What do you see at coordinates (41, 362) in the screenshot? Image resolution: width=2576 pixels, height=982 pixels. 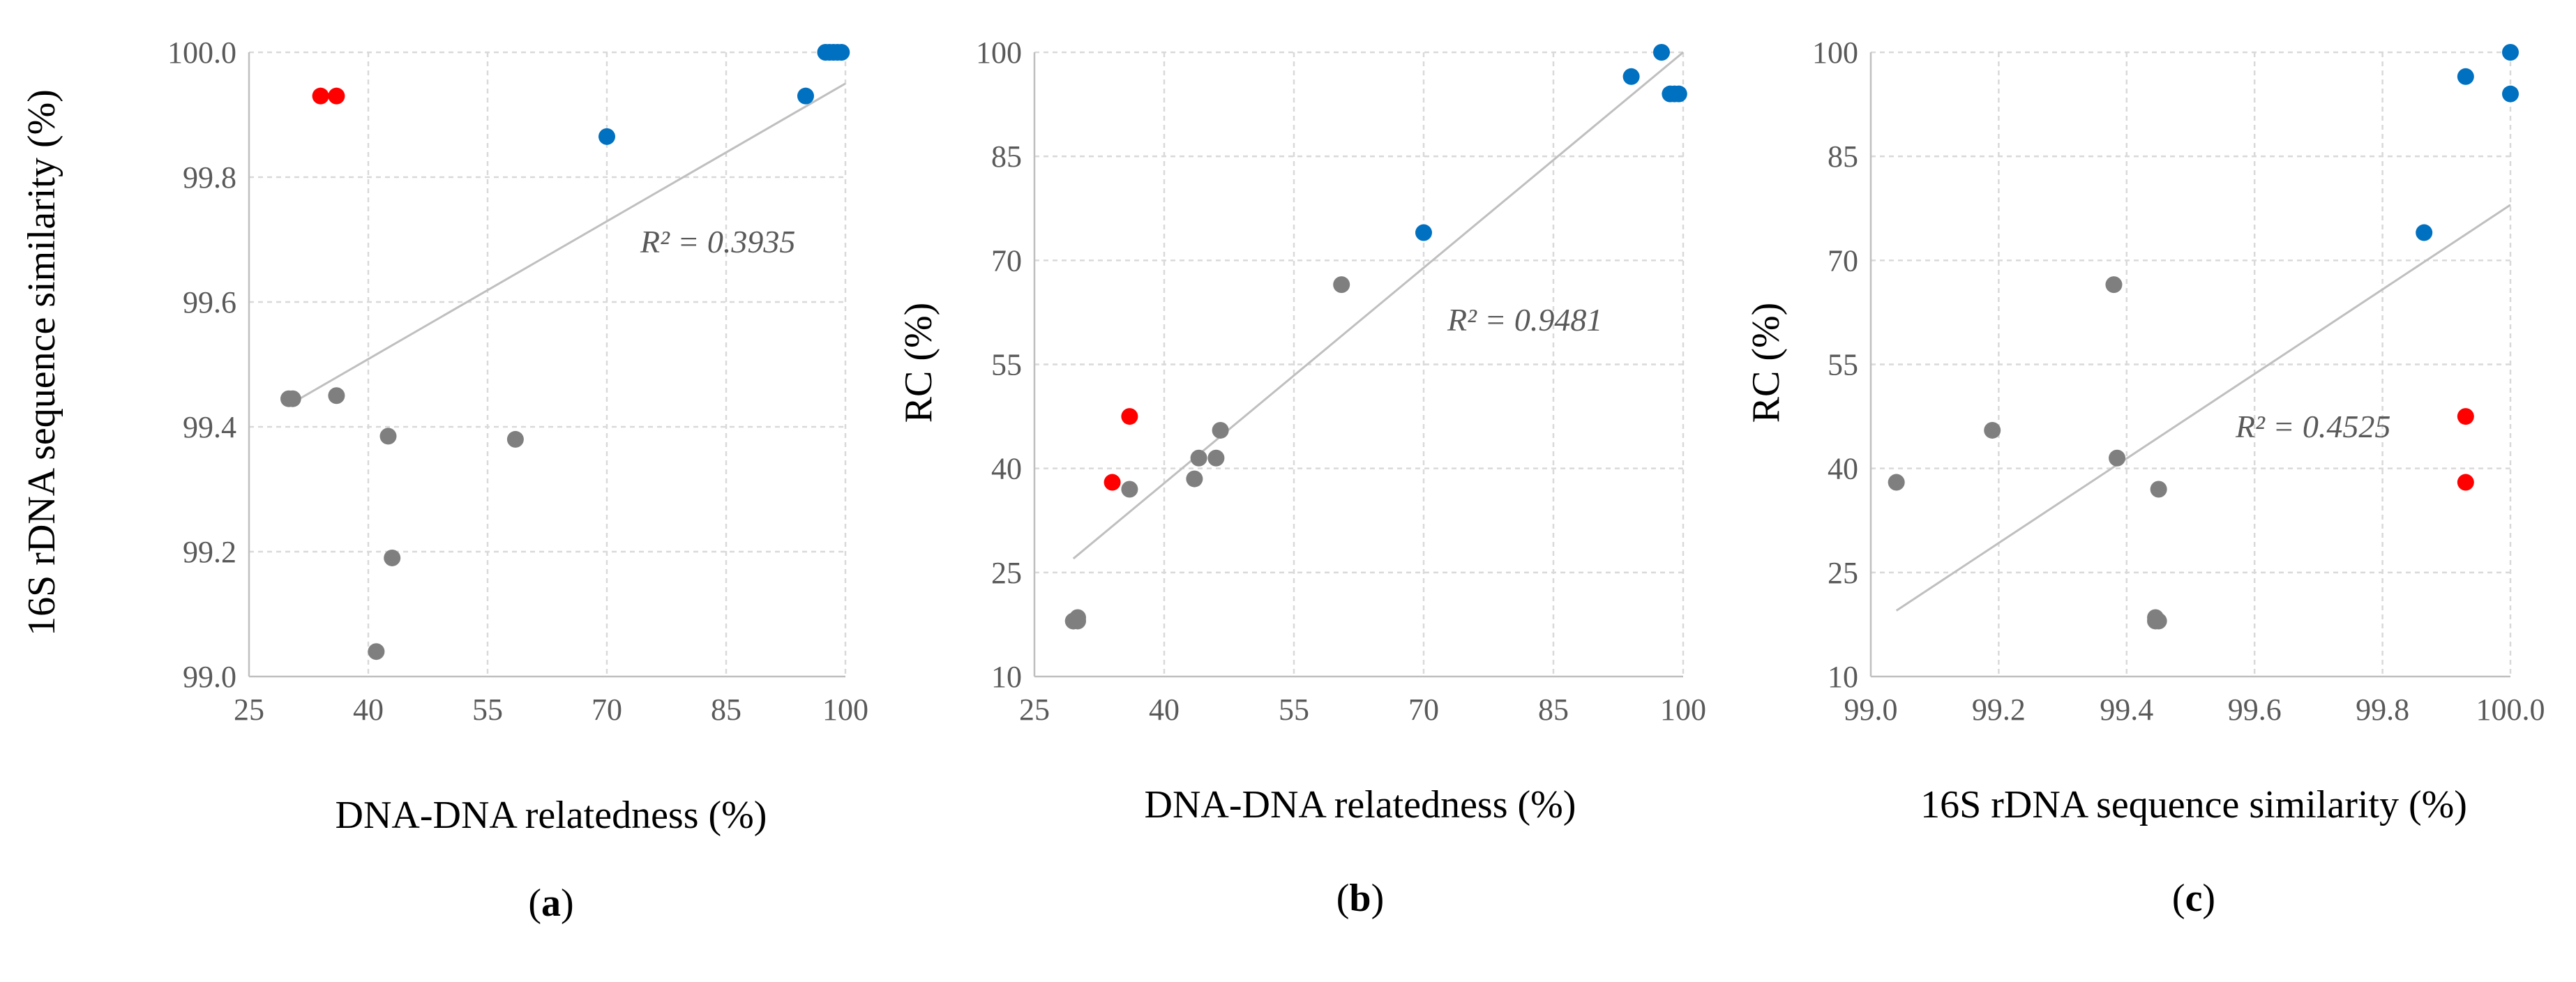 I see `panel-a-y-axis-title: 16S rDNA sequence similarity (%)` at bounding box center [41, 362].